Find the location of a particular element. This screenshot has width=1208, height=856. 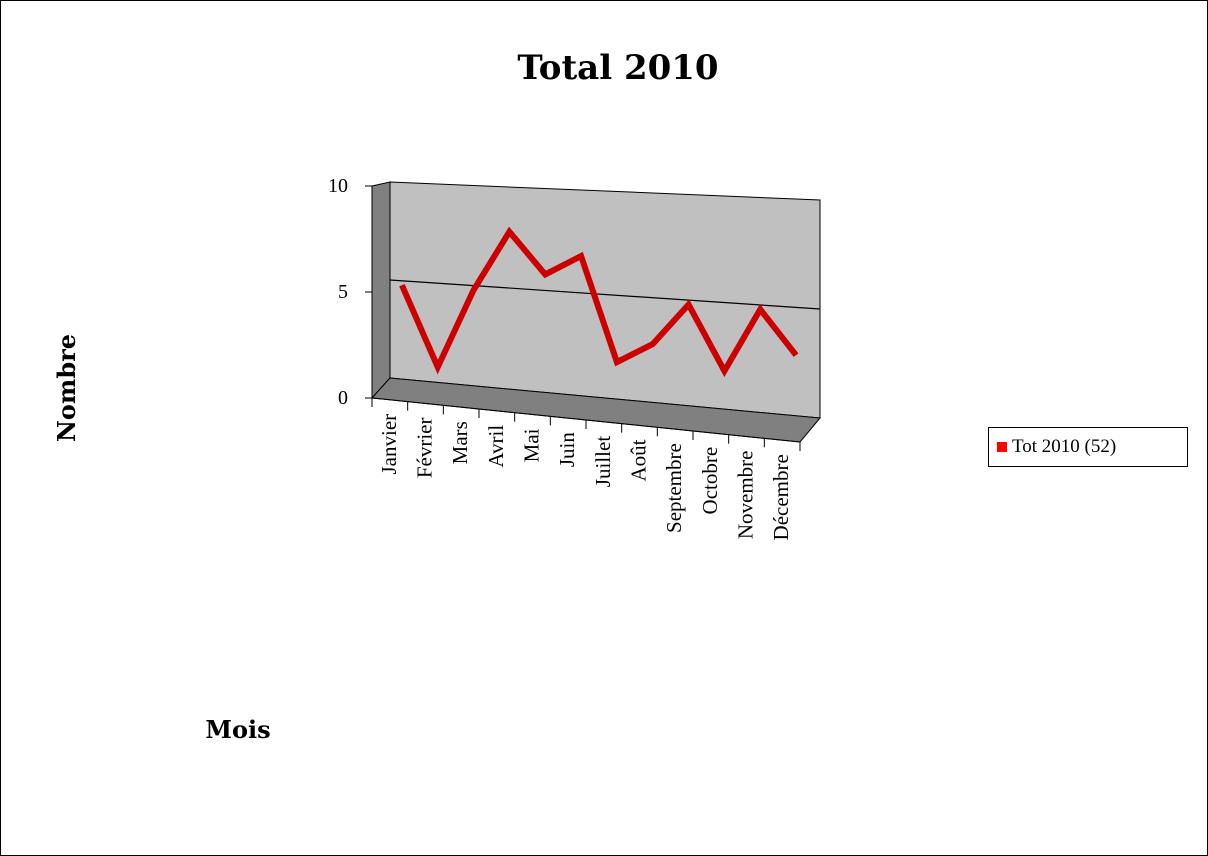

x-tick-label: Octobre is located at coordinates (710, 481).